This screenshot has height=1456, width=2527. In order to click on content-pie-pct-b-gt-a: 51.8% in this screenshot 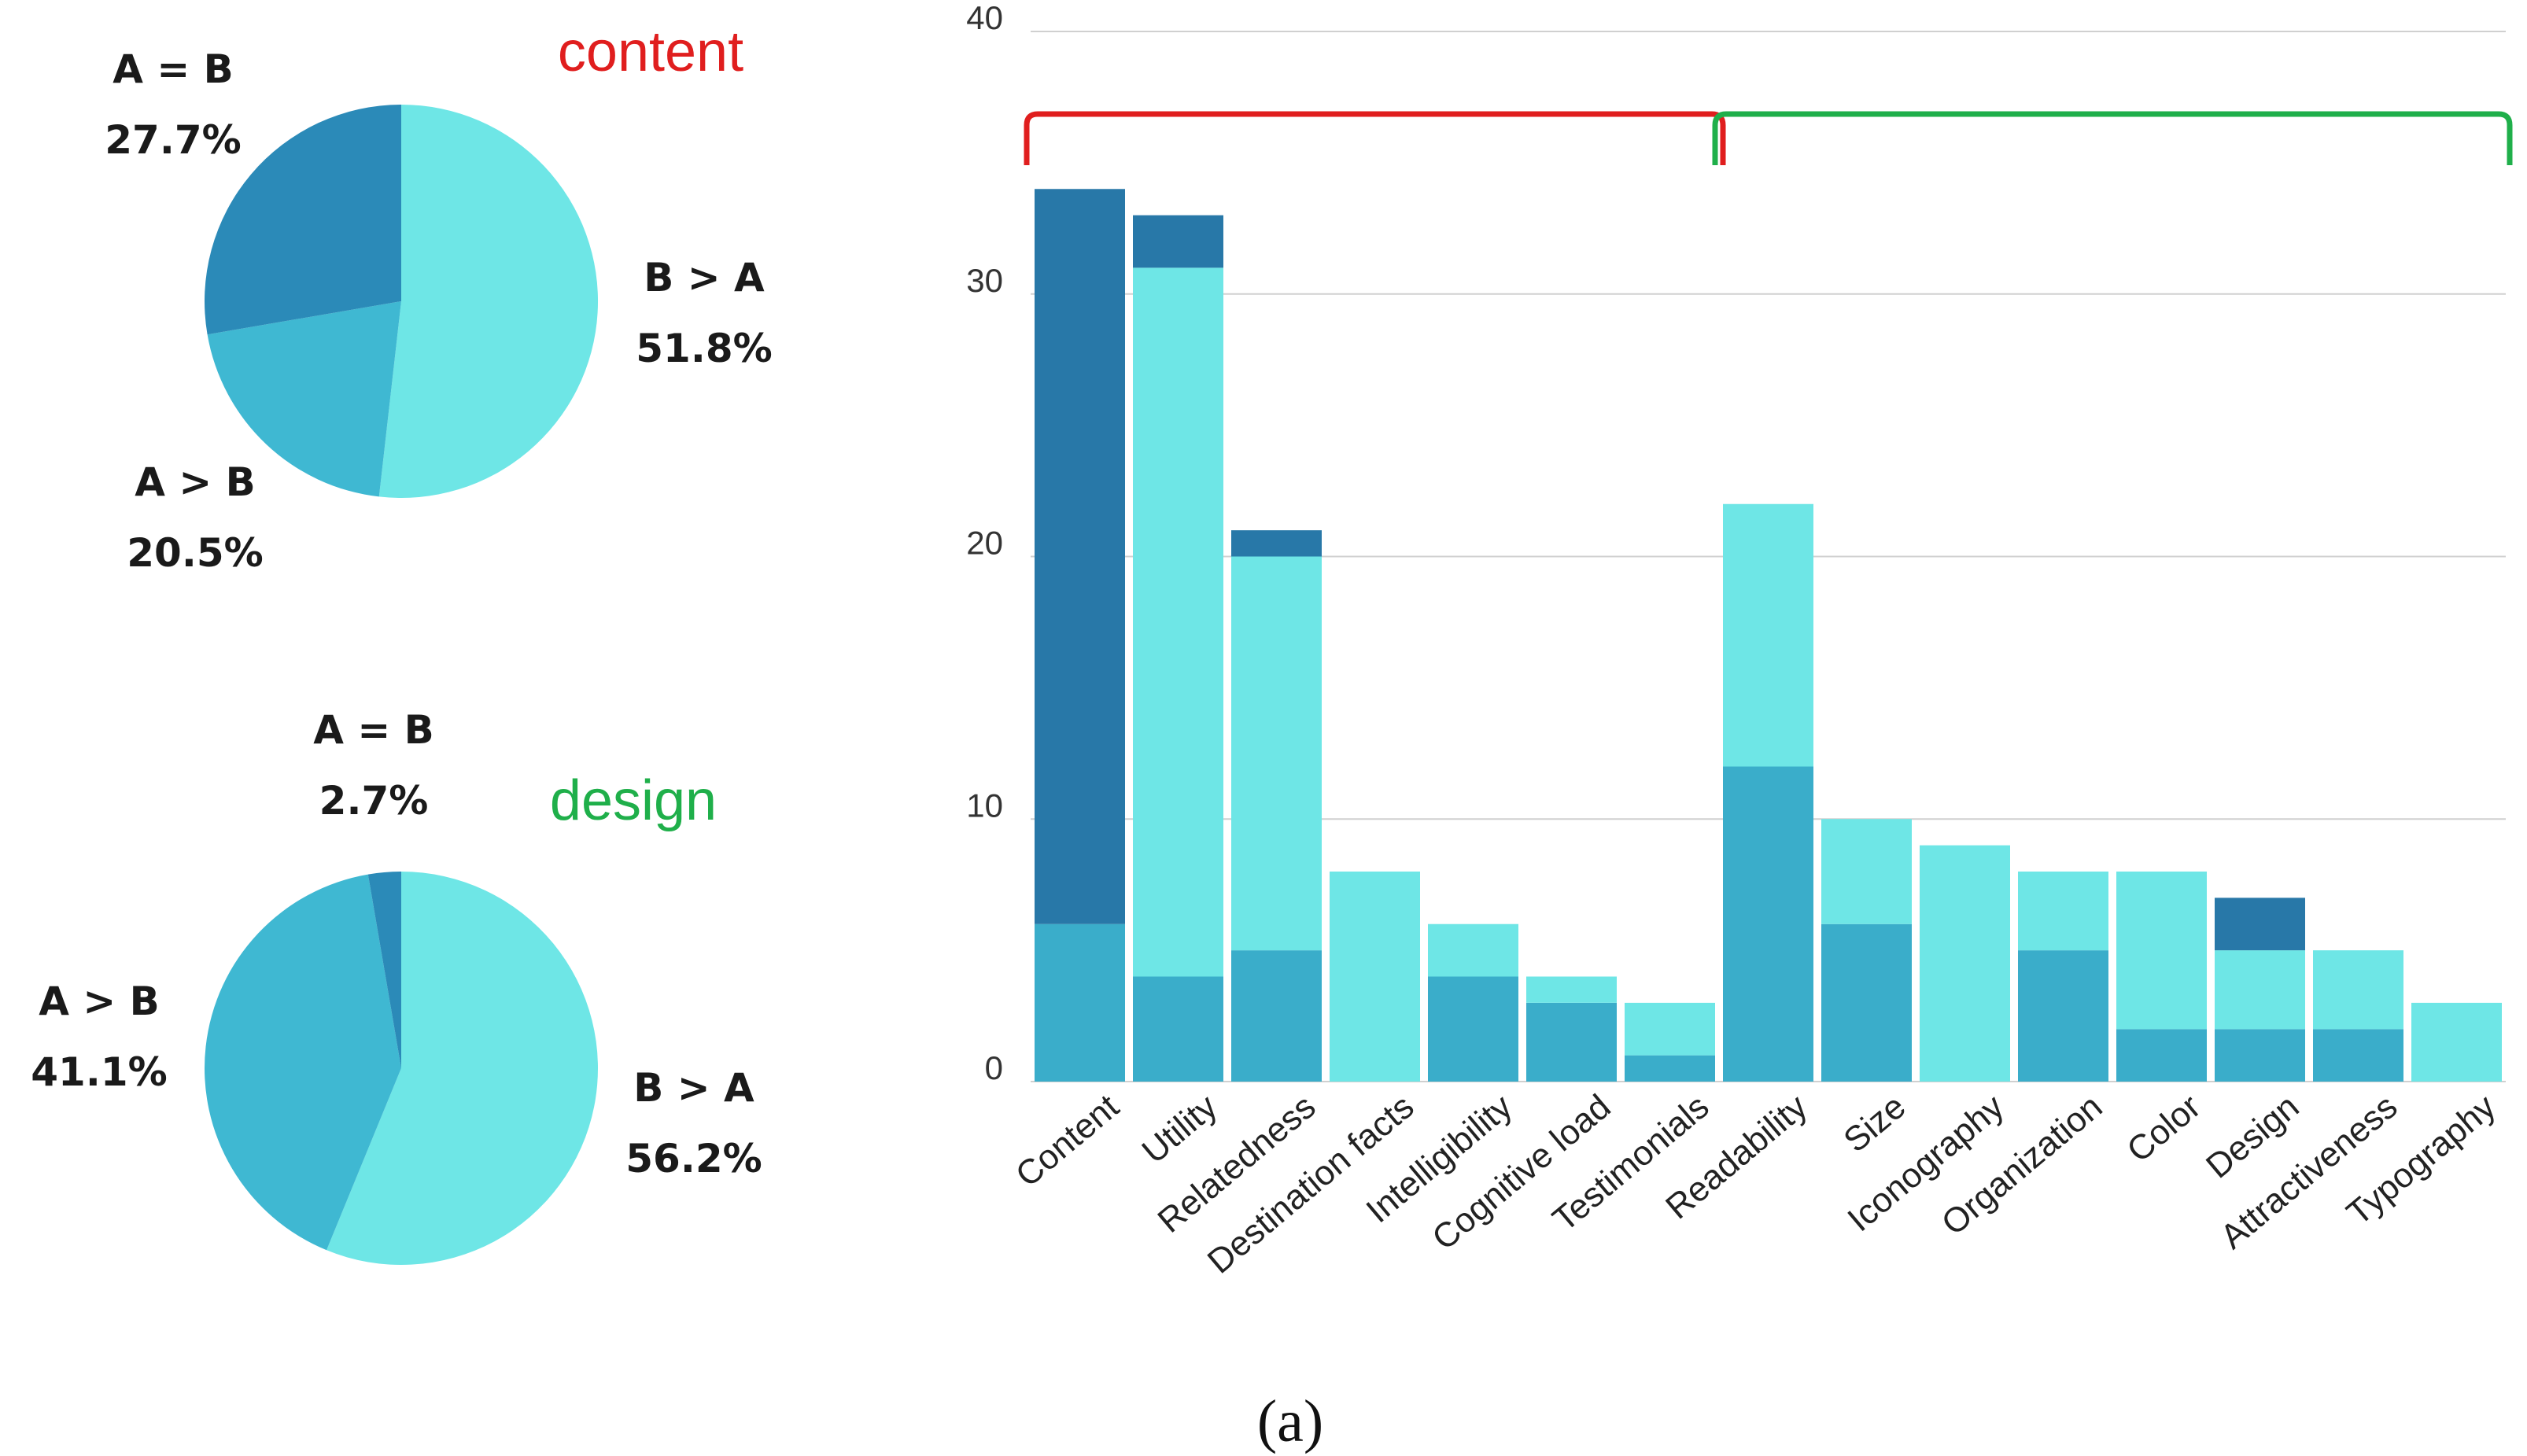, I will do `click(704, 348)`.